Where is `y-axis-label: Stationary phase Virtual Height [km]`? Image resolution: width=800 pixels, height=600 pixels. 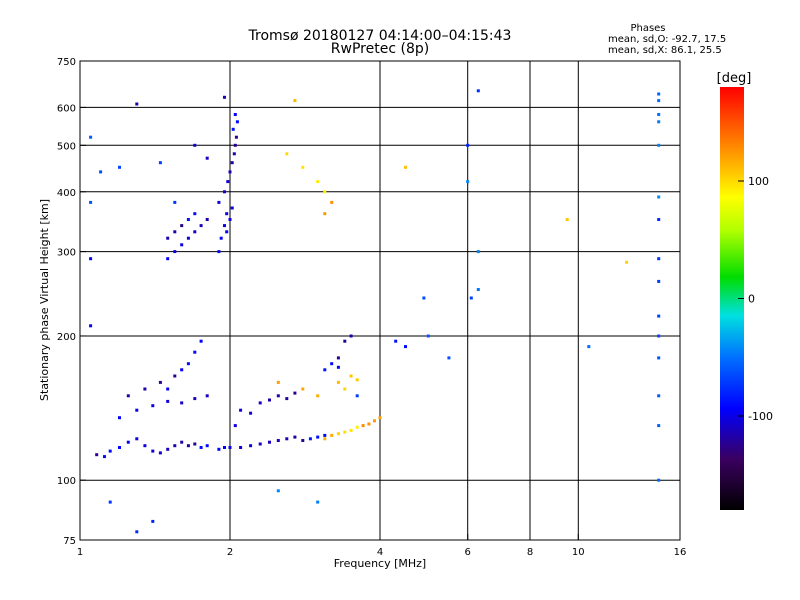 y-axis-label: Stationary phase Virtual Height [km] is located at coordinates (44, 300).